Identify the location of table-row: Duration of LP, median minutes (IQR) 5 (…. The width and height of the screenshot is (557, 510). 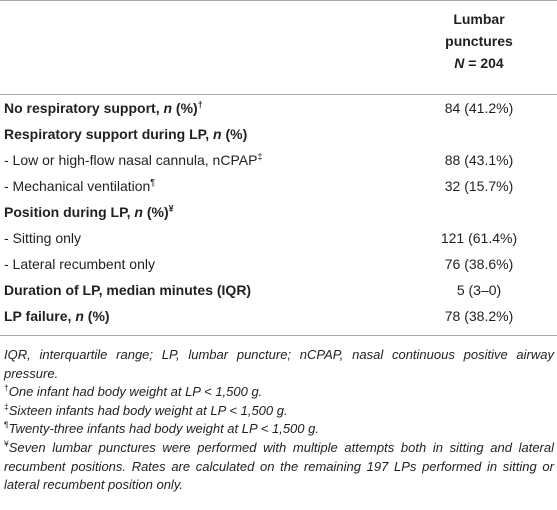
(278, 290).